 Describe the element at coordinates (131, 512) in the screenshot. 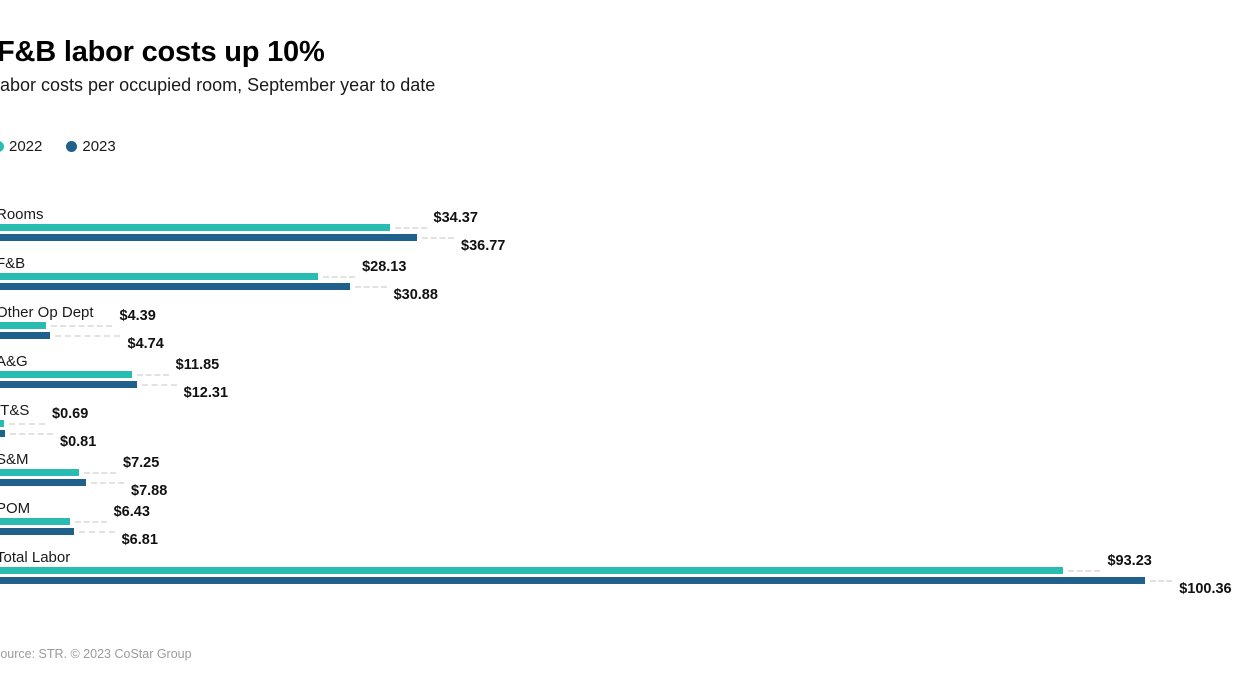

I see `value-label-2022: $6.43` at that location.